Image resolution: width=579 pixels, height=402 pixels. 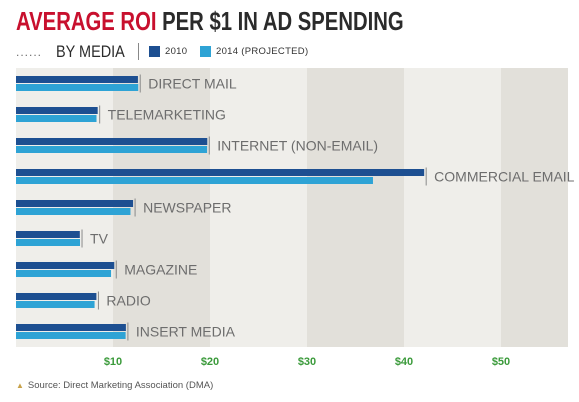 What do you see at coordinates (167, 115) in the screenshot?
I see `category-label: TELEMARKETING` at bounding box center [167, 115].